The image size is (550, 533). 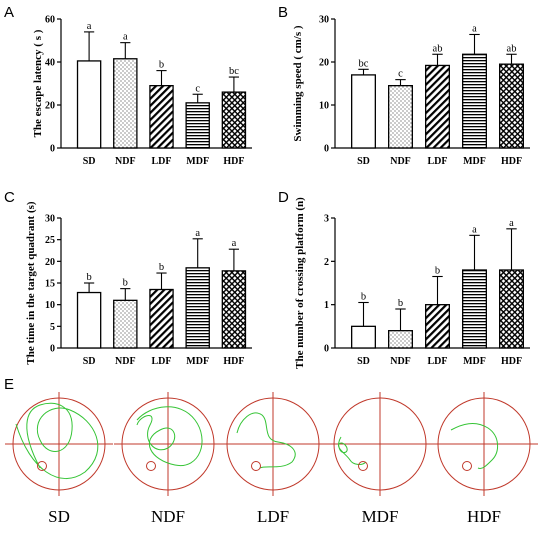 I want to click on significance-label-hdf: ab, so click(x=512, y=48).